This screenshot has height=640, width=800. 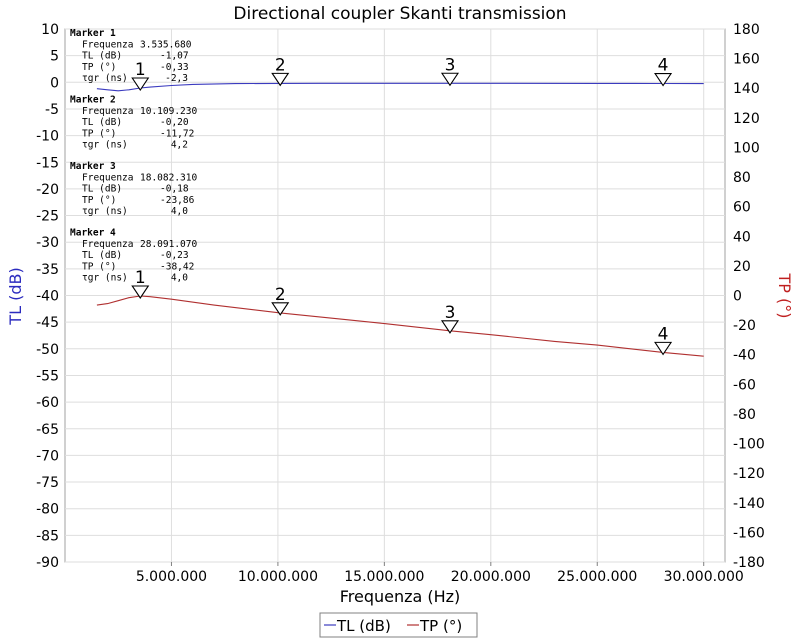 What do you see at coordinates (47, 376) in the screenshot?
I see `y-left-tick-label: -55` at bounding box center [47, 376].